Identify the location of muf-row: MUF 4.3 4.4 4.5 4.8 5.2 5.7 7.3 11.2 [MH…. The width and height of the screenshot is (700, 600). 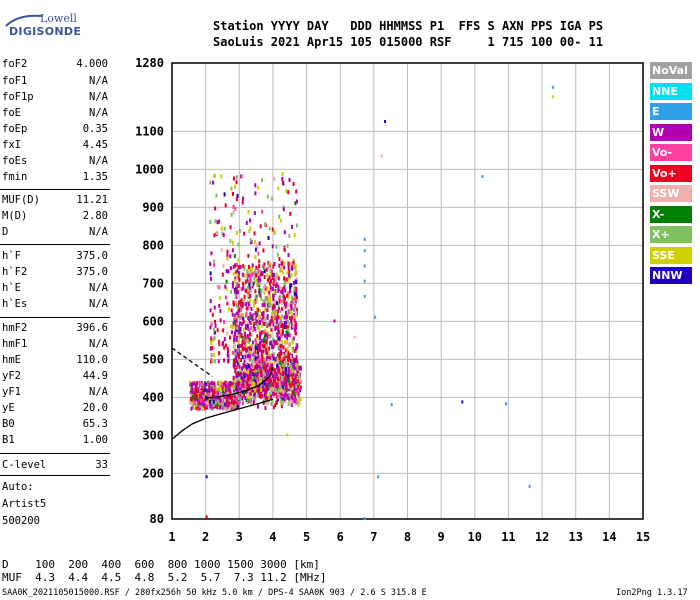
(164, 577).